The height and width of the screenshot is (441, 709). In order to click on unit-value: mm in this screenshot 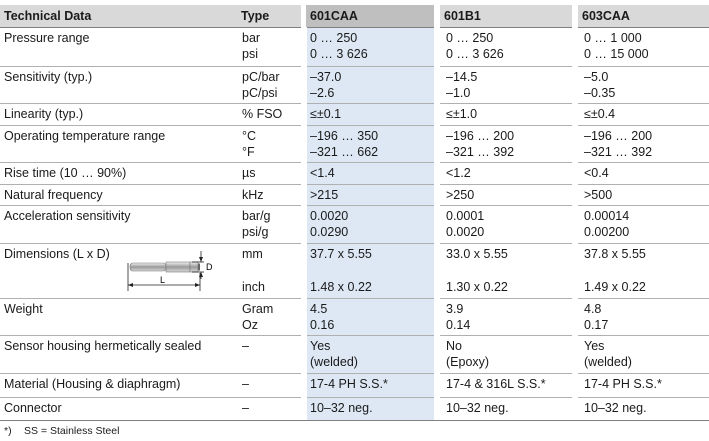, I will do `click(252, 254)`.